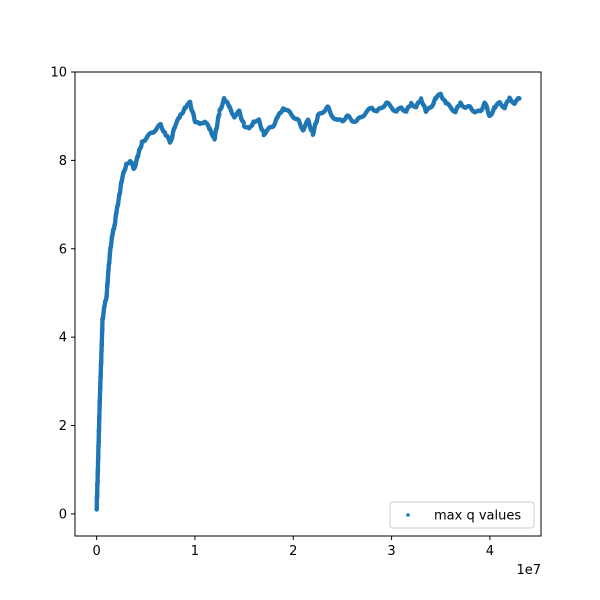 Image resolution: width=600 pixels, height=600 pixels. Describe the element at coordinates (63, 161) in the screenshot. I see `y-tick-label: 8` at that location.